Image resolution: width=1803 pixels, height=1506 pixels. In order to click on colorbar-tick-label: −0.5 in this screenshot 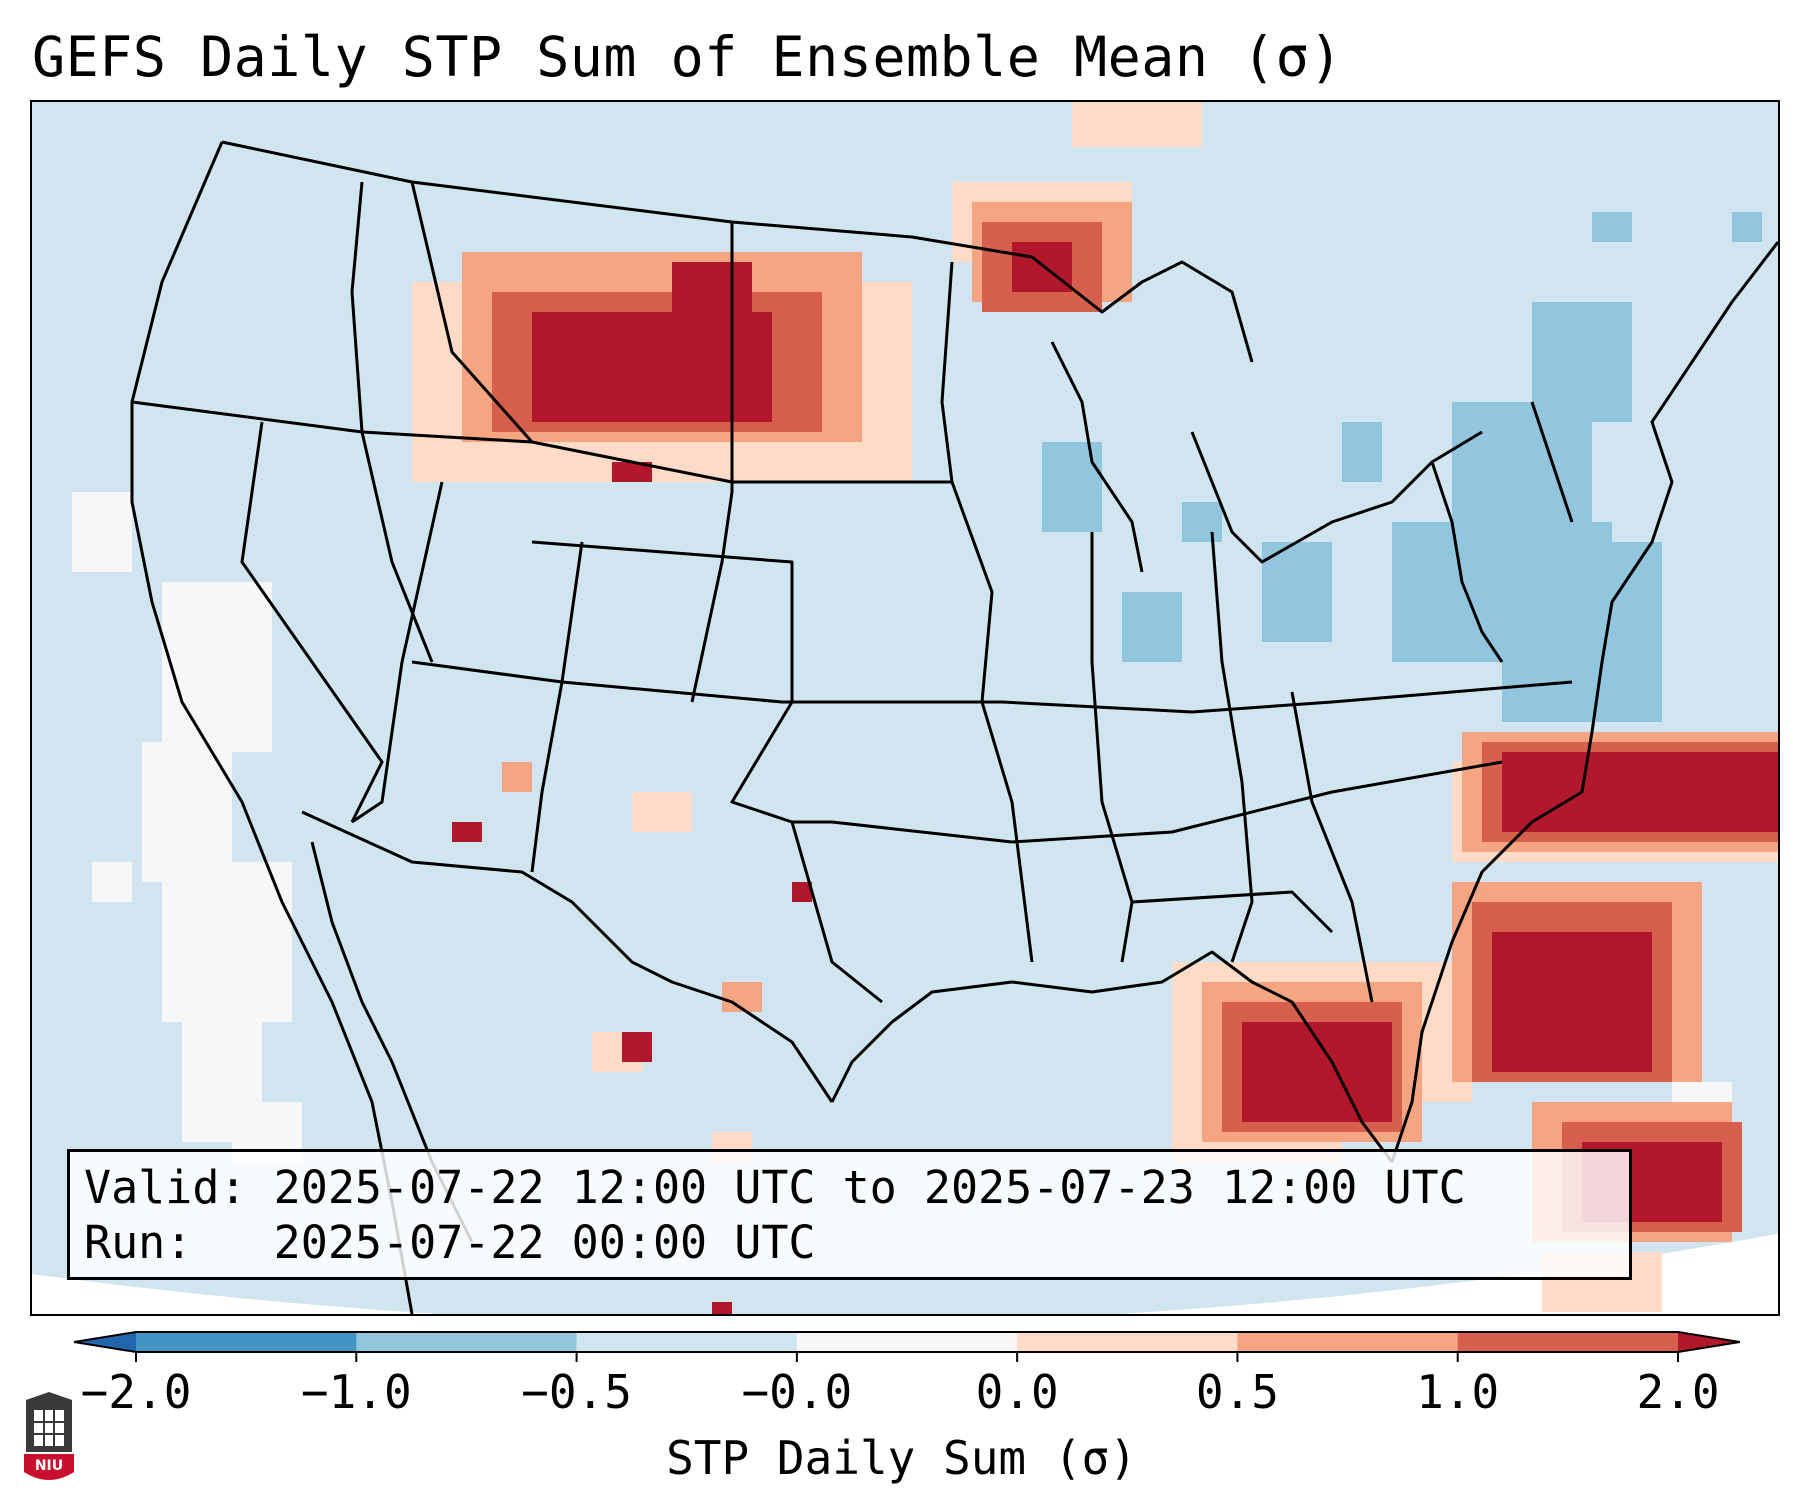, I will do `click(576, 1392)`.